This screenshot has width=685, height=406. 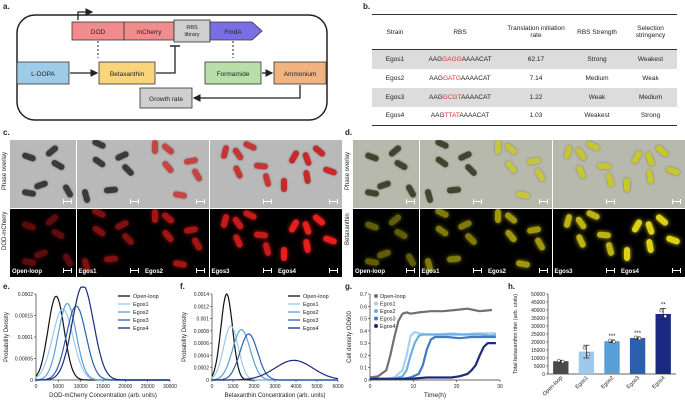 What do you see at coordinates (166, 98) in the screenshot?
I see `growth-rate-node` at bounding box center [166, 98].